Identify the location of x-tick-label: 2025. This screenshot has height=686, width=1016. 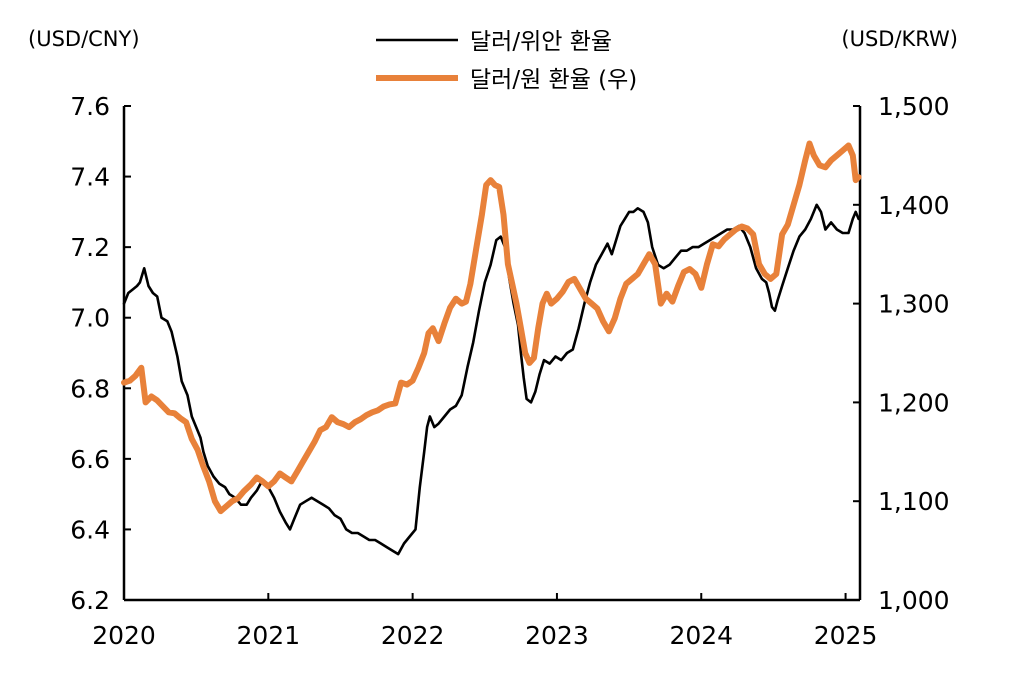
(846, 635).